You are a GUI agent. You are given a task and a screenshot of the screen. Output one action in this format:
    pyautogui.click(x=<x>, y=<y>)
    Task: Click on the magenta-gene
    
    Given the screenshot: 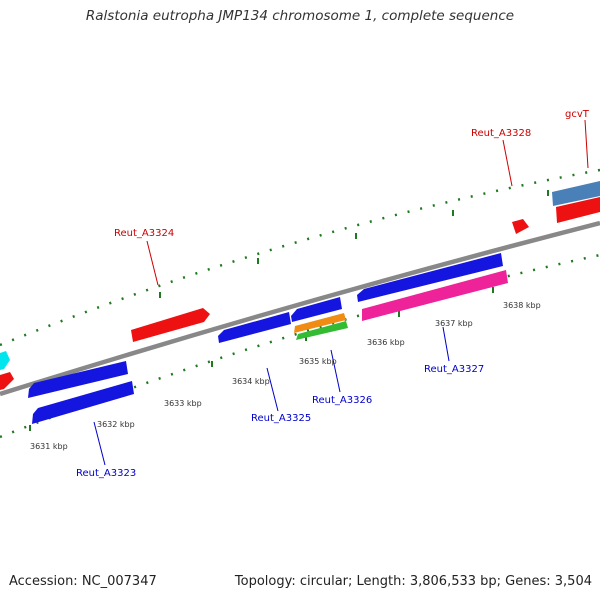 What is the action you would take?
    pyautogui.click(x=435, y=295)
    